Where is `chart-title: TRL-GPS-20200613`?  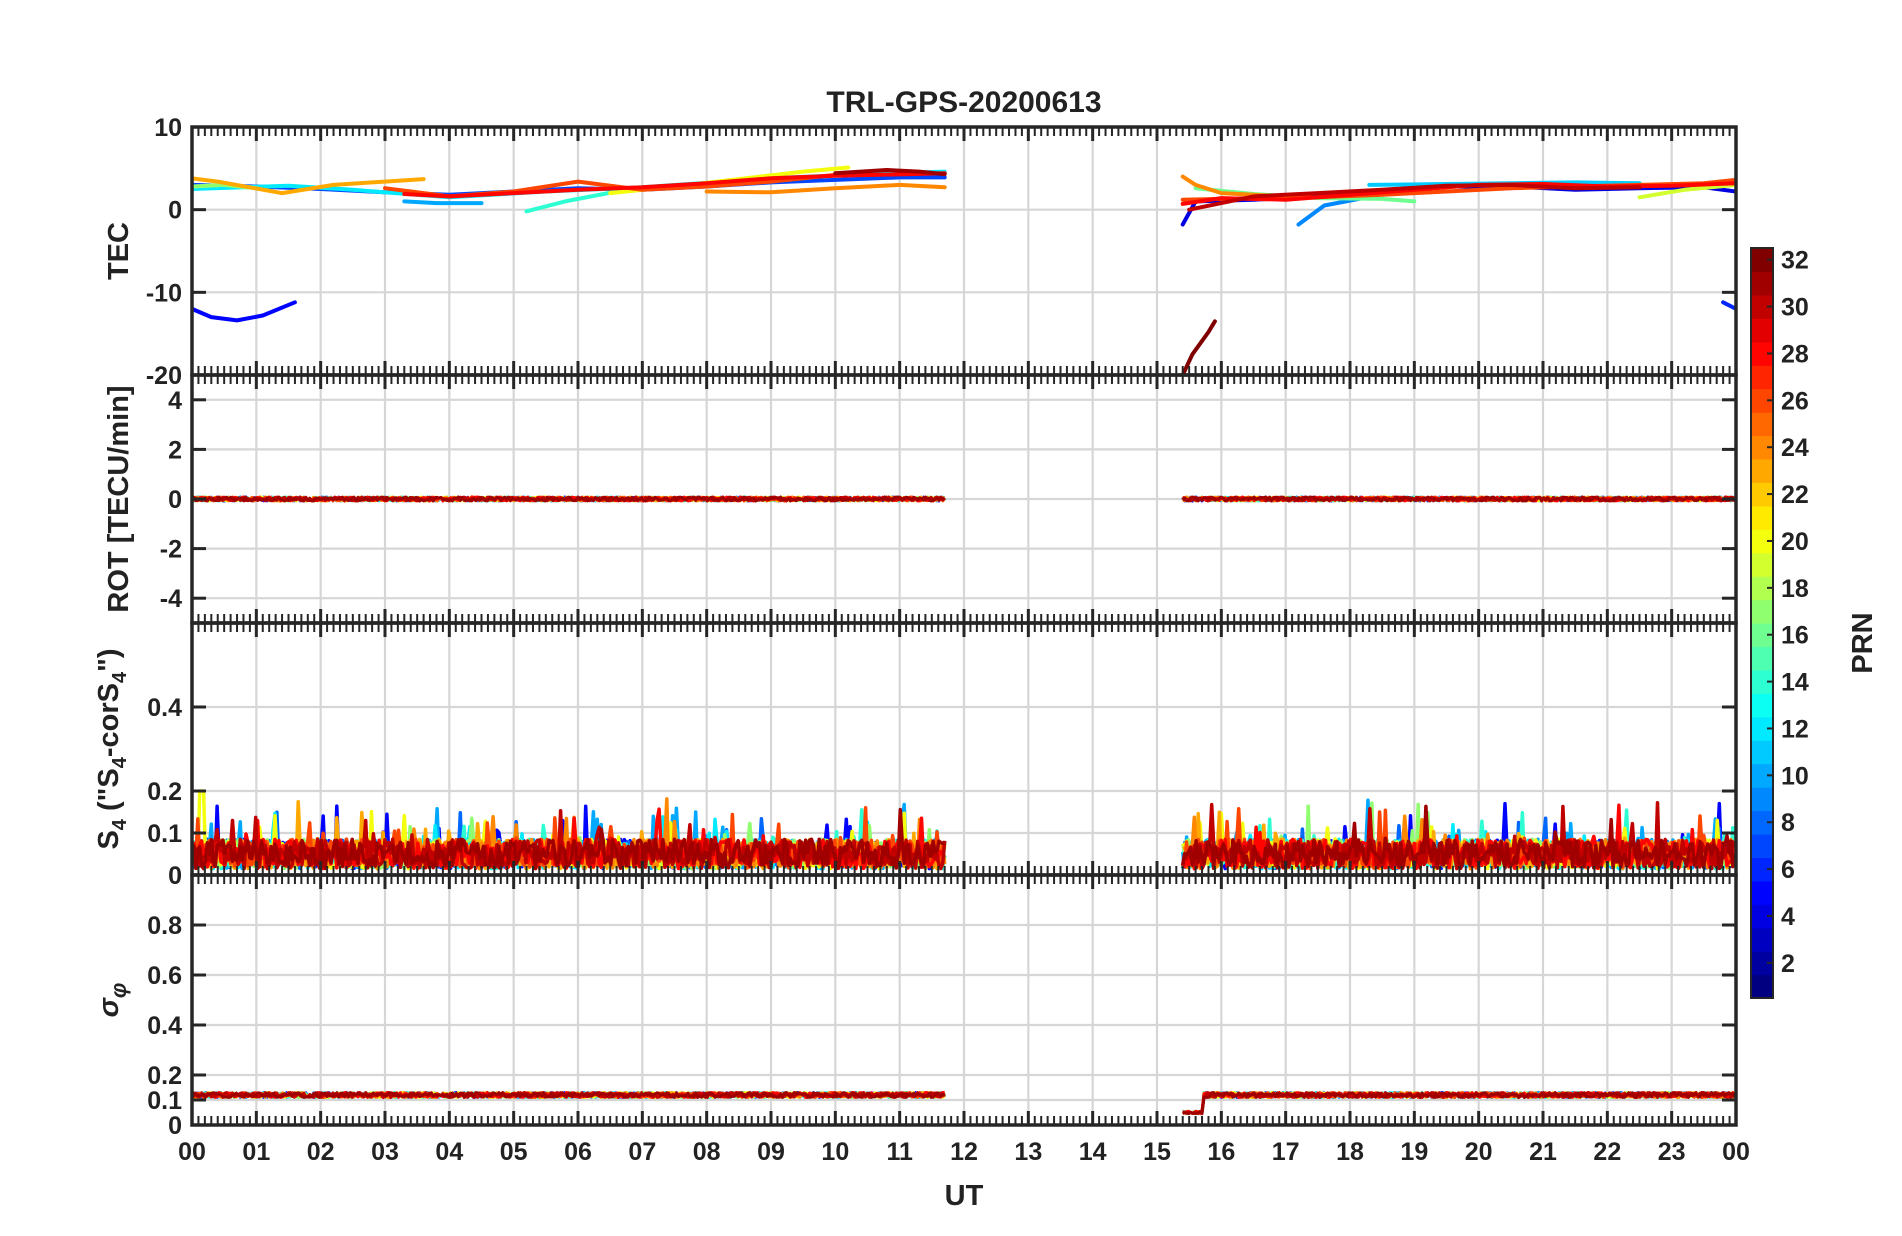 chart-title: TRL-GPS-20200613 is located at coordinates (963, 102).